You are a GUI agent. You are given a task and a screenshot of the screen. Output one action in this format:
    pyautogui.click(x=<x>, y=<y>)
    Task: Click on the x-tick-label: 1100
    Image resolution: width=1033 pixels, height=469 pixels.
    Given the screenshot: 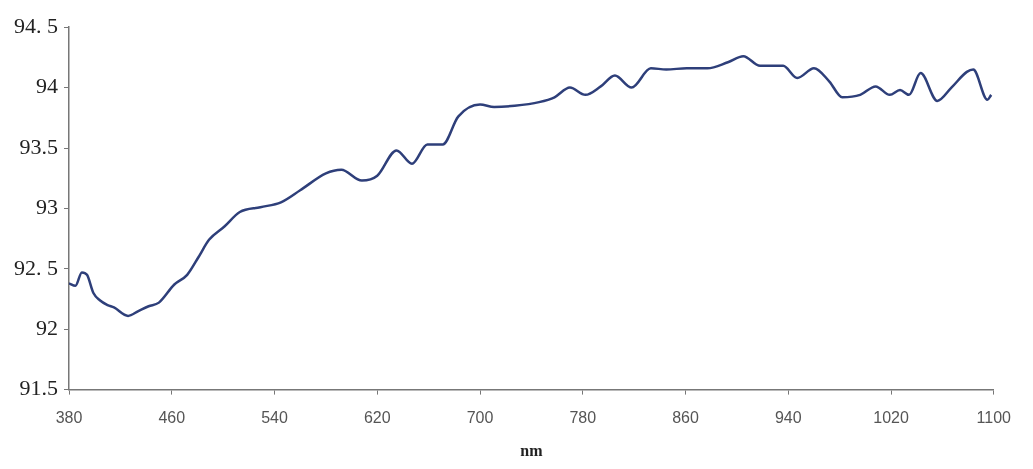 What is the action you would take?
    pyautogui.click(x=994, y=417)
    